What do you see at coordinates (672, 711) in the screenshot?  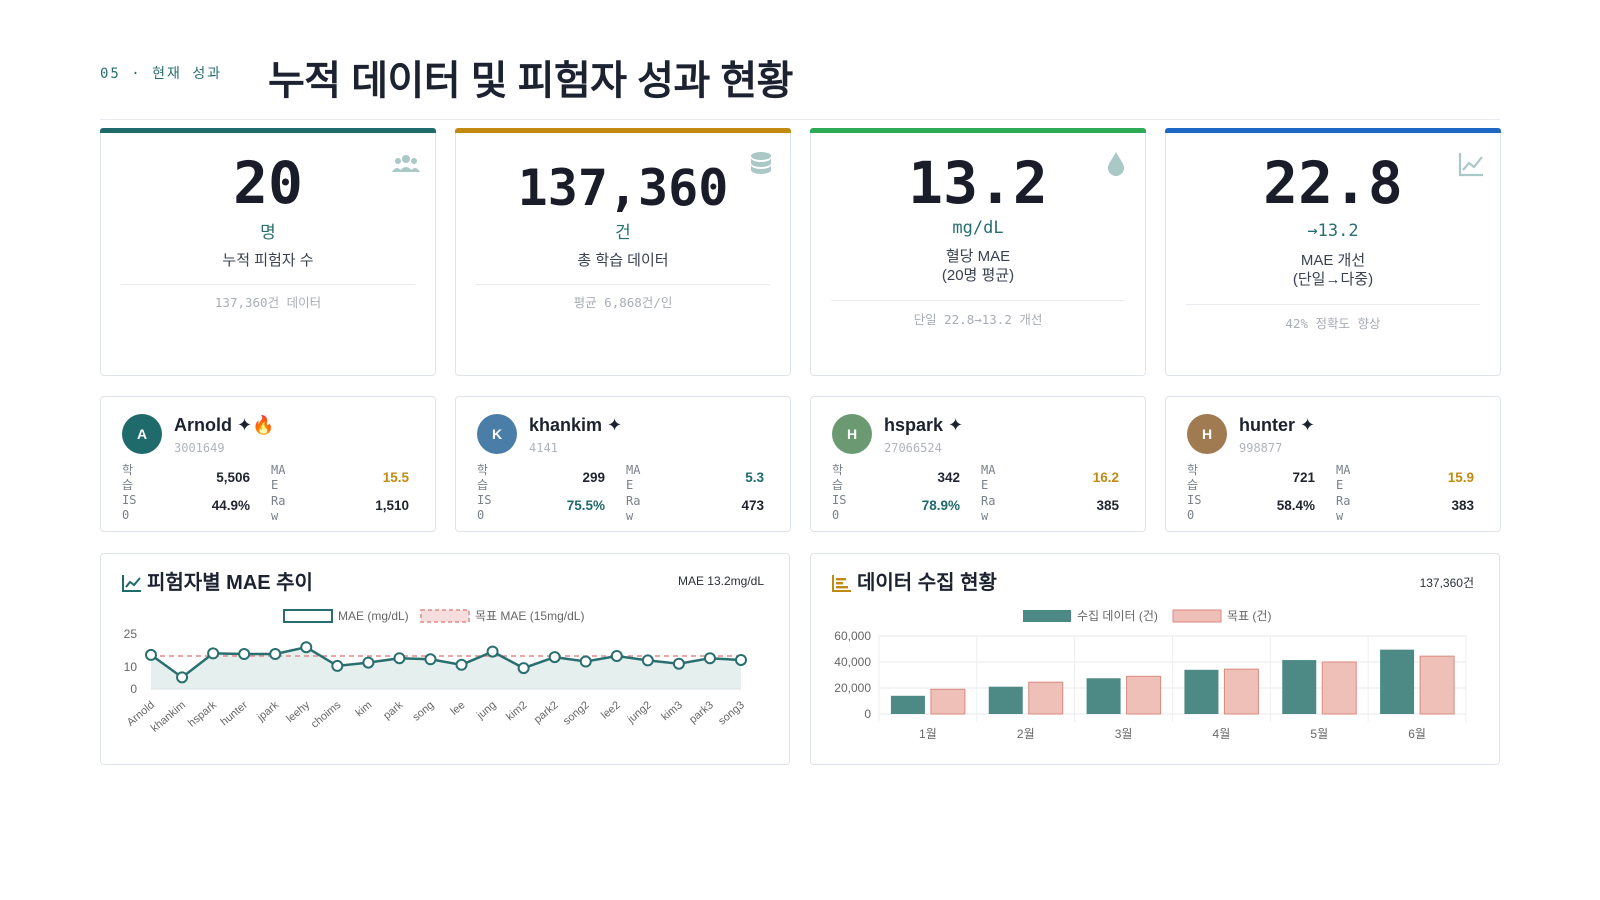 I see `x-tick-label: kim3` at bounding box center [672, 711].